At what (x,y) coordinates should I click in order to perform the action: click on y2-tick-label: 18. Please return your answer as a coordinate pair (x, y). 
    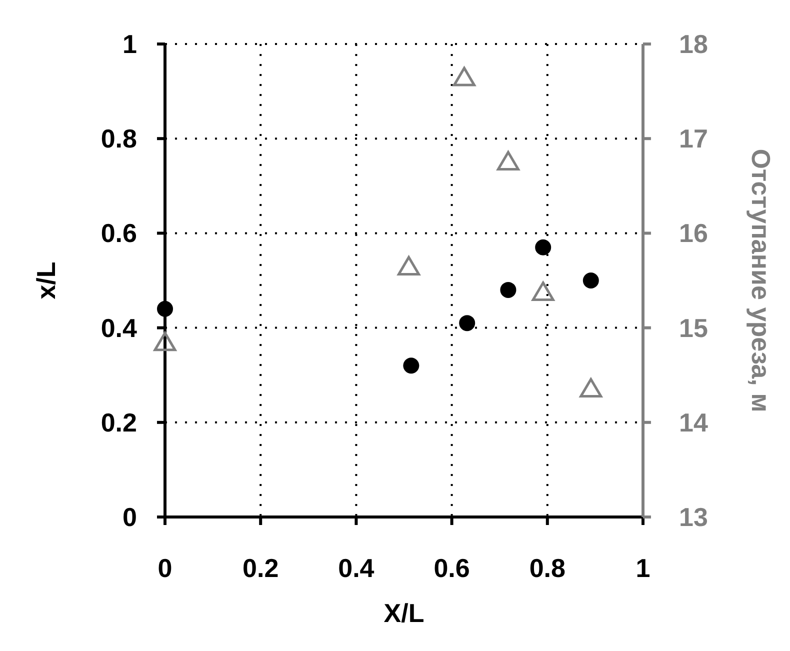
    Looking at the image, I should click on (693, 44).